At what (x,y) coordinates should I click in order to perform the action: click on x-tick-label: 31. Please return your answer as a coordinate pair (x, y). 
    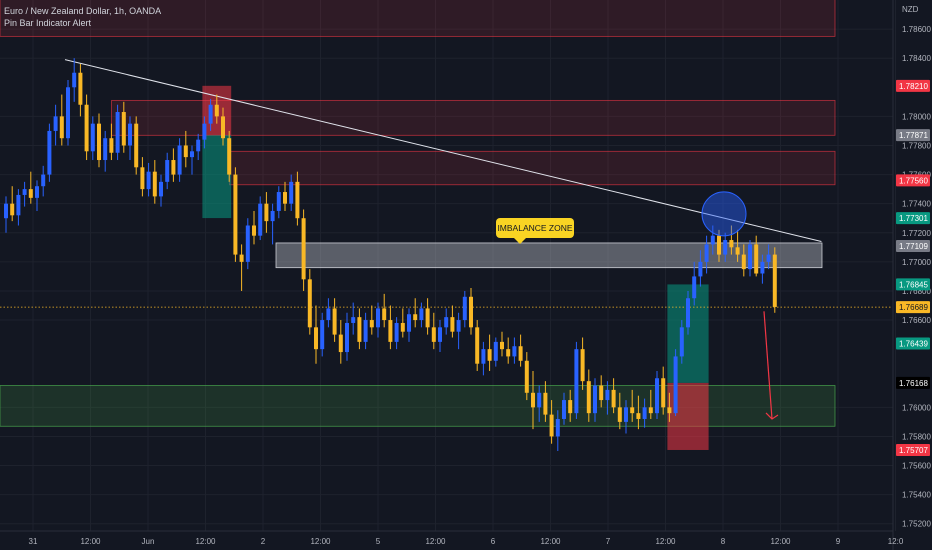
    Looking at the image, I should click on (33, 541).